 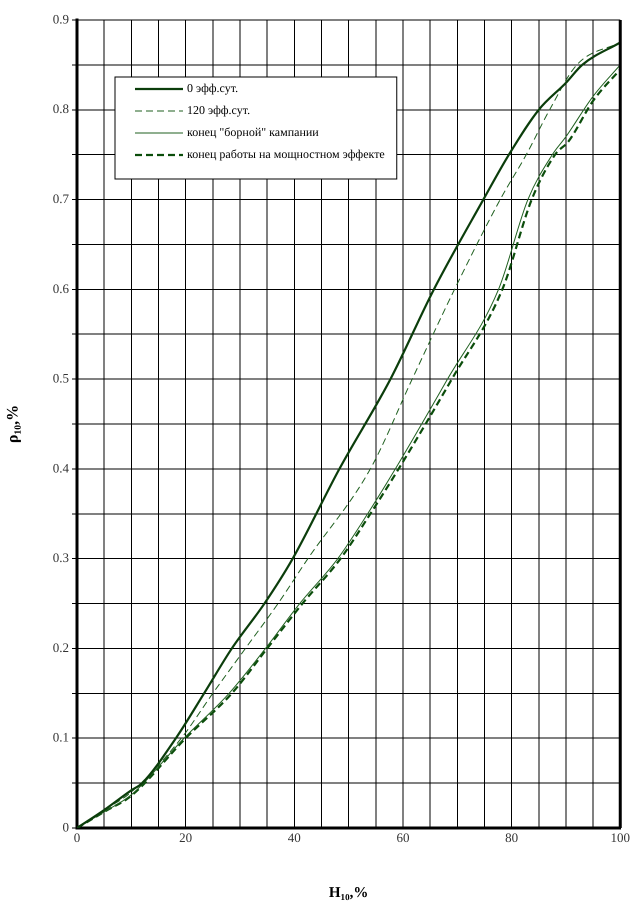 I want to click on y-tick-label: 0.3, so click(x=60, y=558).